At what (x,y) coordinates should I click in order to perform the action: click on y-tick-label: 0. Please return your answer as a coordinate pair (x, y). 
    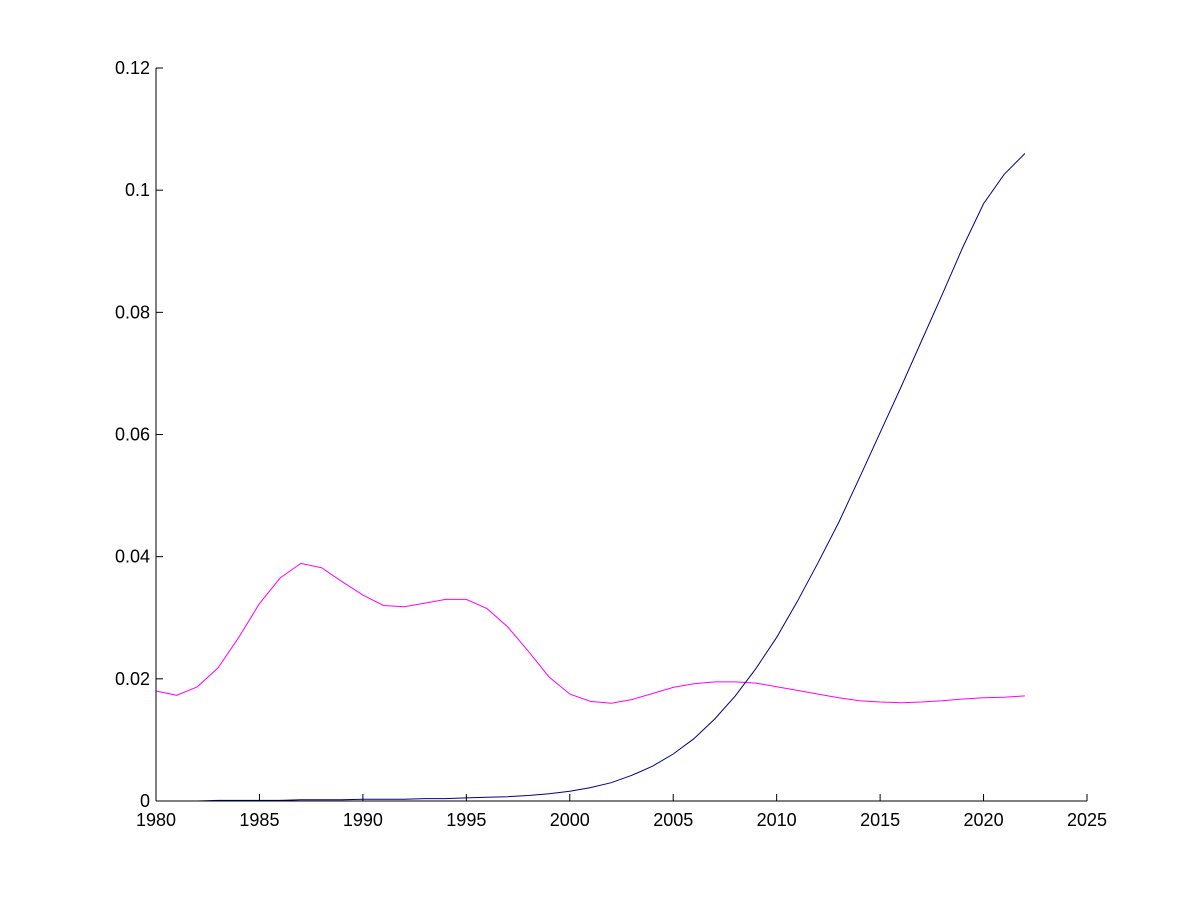
    Looking at the image, I should click on (145, 801).